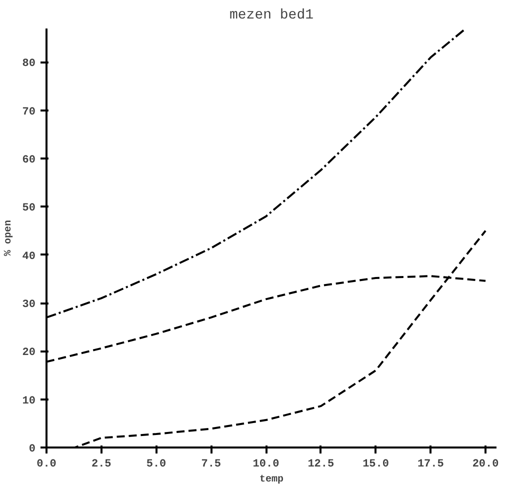 The width and height of the screenshot is (510, 488). Describe the element at coordinates (32, 450) in the screenshot. I see `y-tick-label: 0` at that location.